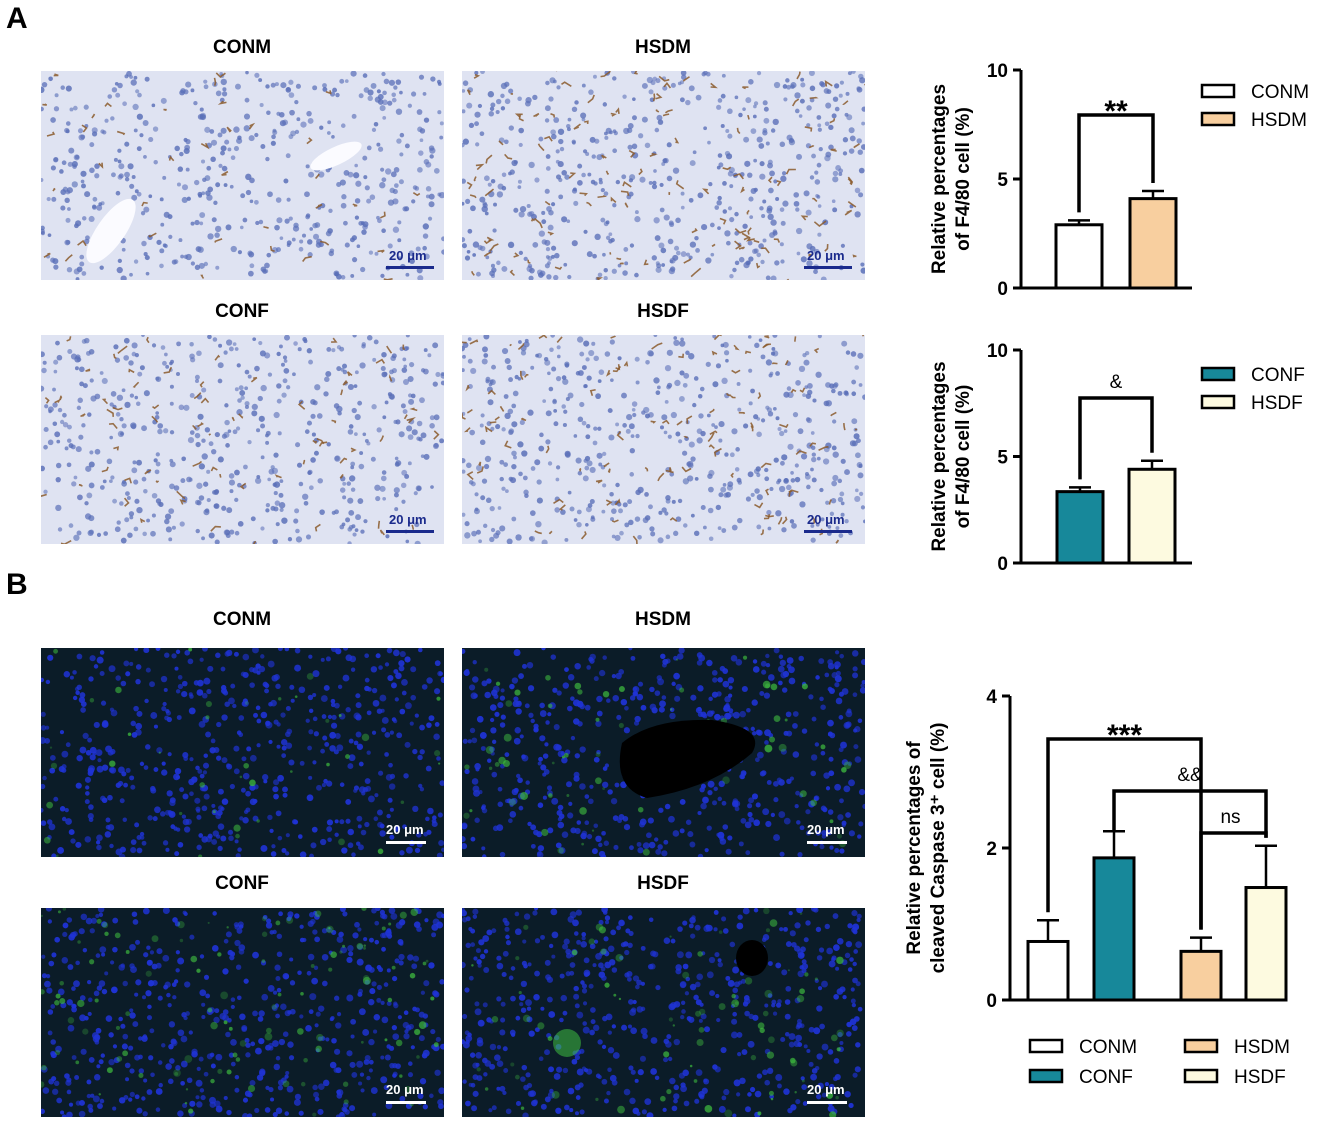 The image size is (1325, 1124). Describe the element at coordinates (17, 18) in the screenshot. I see `panel-label-a: A` at that location.